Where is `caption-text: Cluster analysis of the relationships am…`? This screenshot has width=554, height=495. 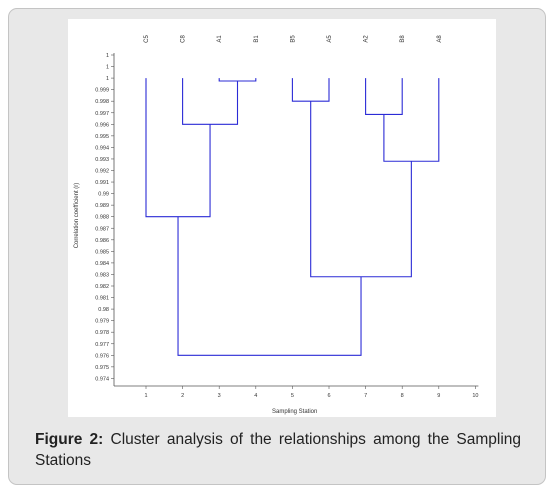 caption-text: Cluster analysis of the relationships am… is located at coordinates (278, 450).